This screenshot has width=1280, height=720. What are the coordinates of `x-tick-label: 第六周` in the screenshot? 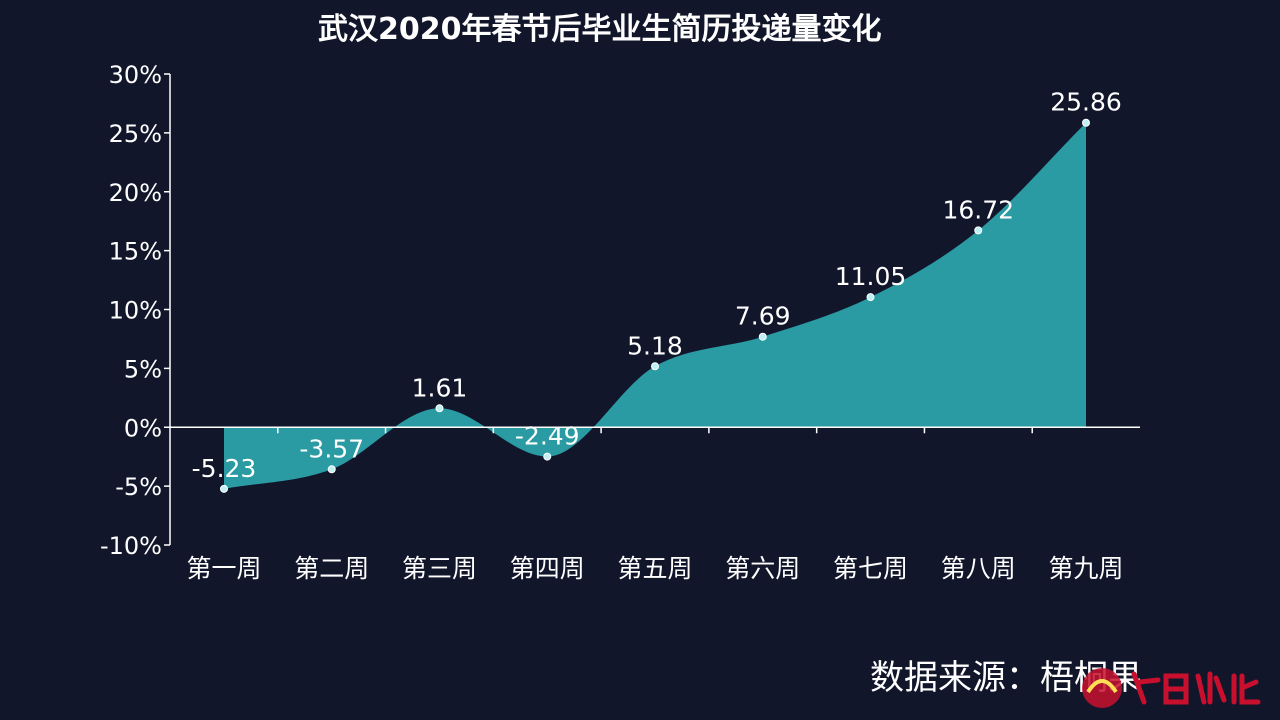 It's located at (762, 568).